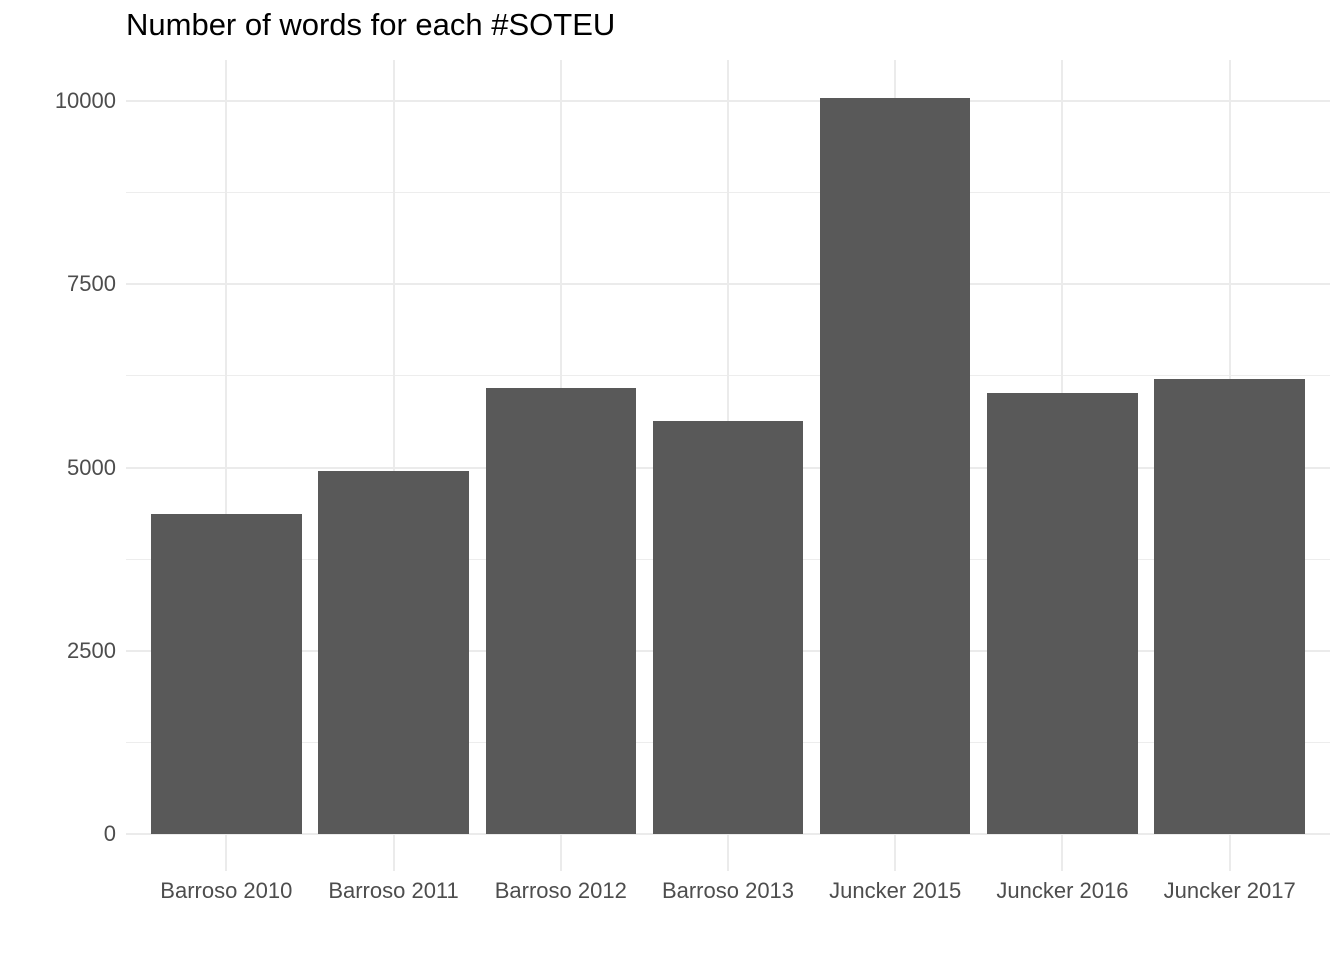 Image resolution: width=1344 pixels, height=960 pixels. I want to click on bar-juncker-2015, so click(895, 466).